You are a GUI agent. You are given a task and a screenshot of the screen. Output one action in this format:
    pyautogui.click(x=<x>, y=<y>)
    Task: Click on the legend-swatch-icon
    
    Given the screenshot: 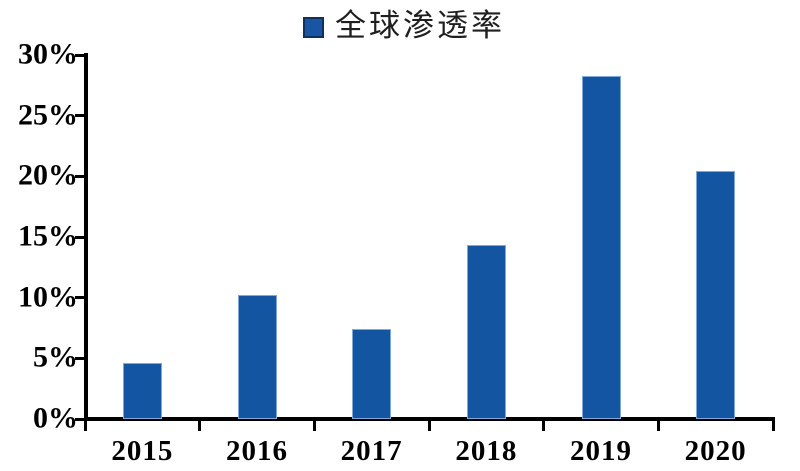 What is the action you would take?
    pyautogui.click(x=313, y=27)
    